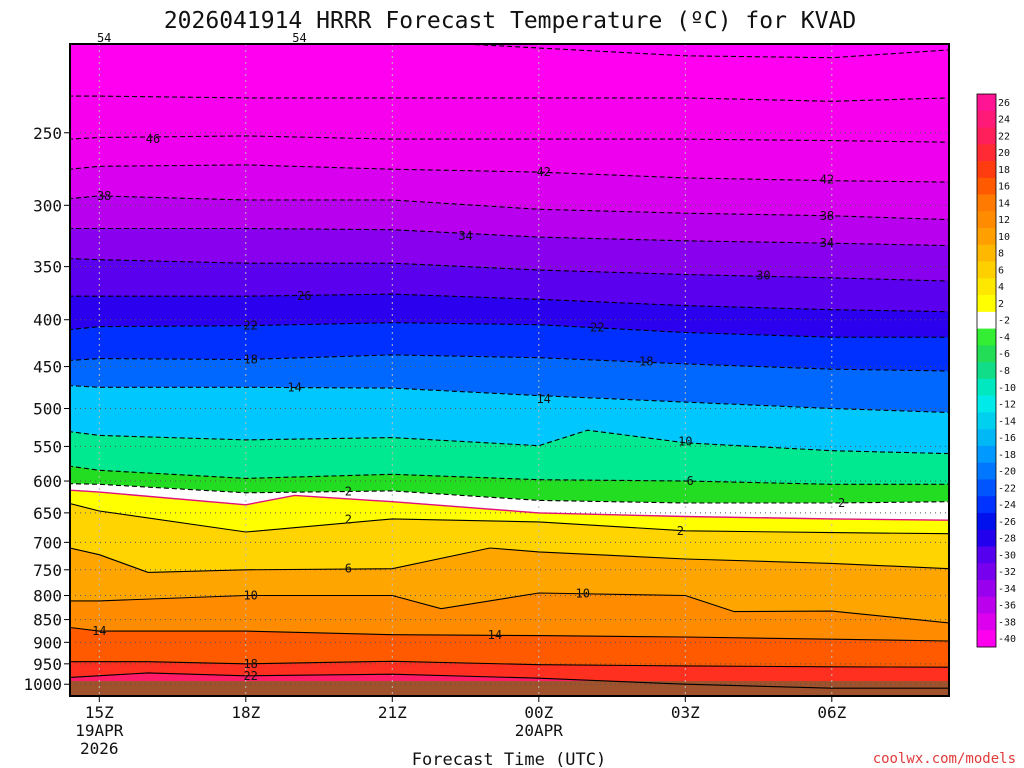 This screenshot has height=768, width=1024. I want to click on colorbar-label: 12, so click(1004, 220).